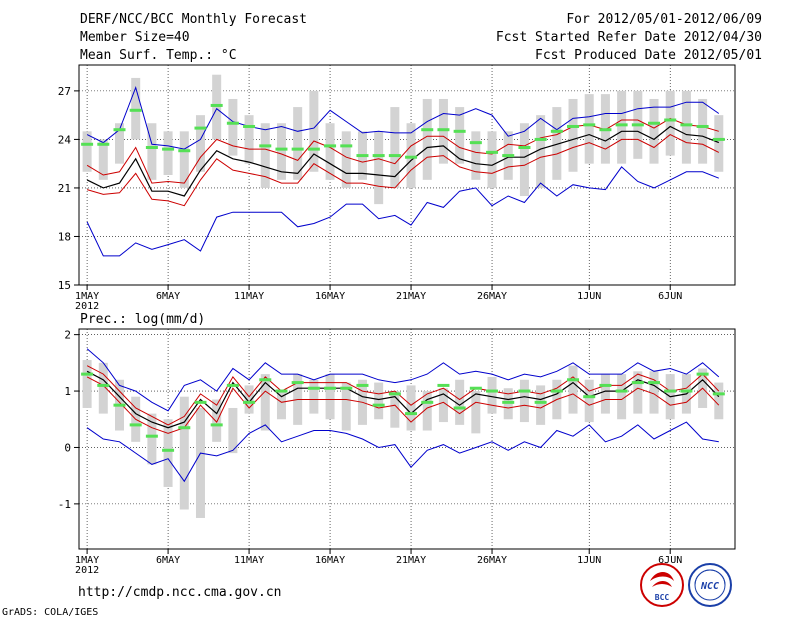  What do you see at coordinates (142, 319) in the screenshot?
I see `precip-label: Prec.: log(mm/d)` at bounding box center [142, 319].